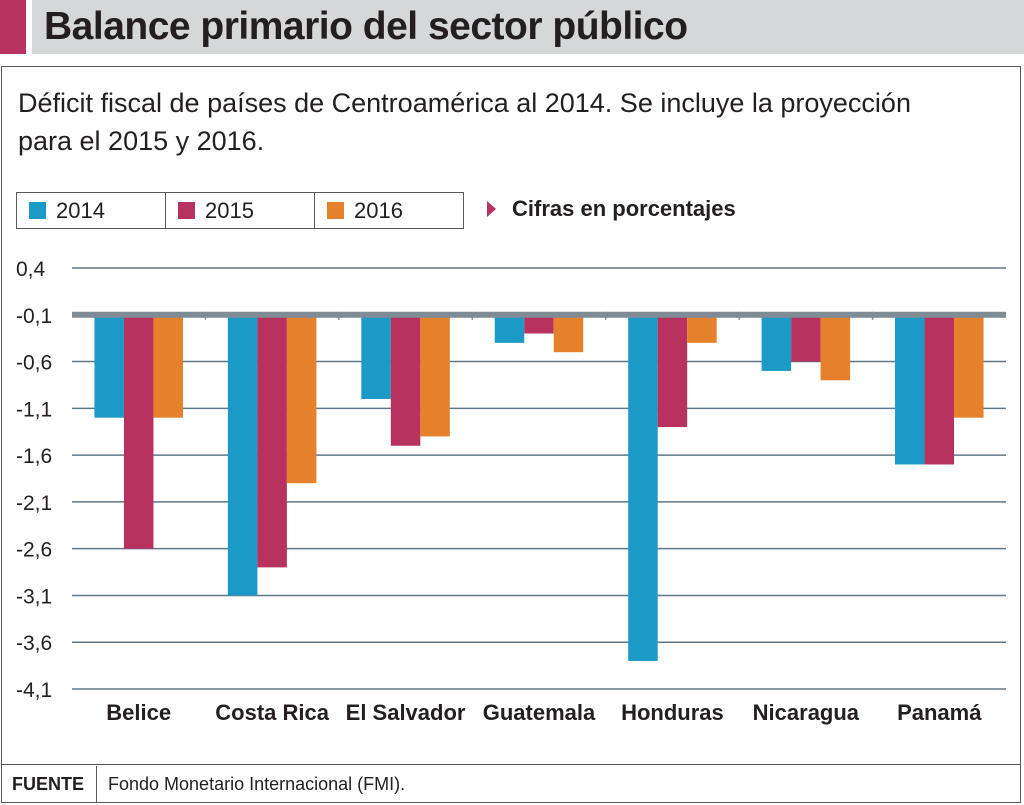 The width and height of the screenshot is (1024, 805). Describe the element at coordinates (539, 712) in the screenshot. I see `x-tick-label: Guatemala` at that location.